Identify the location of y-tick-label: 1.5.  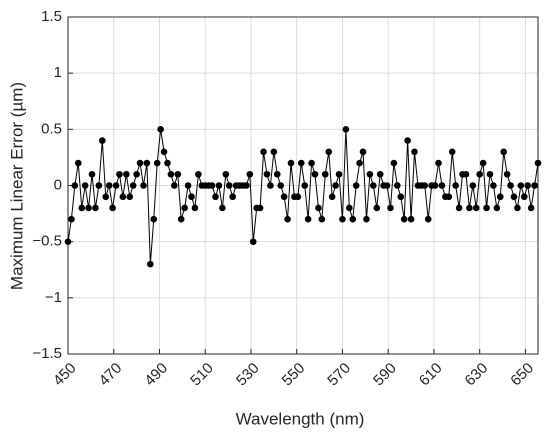
(51, 16).